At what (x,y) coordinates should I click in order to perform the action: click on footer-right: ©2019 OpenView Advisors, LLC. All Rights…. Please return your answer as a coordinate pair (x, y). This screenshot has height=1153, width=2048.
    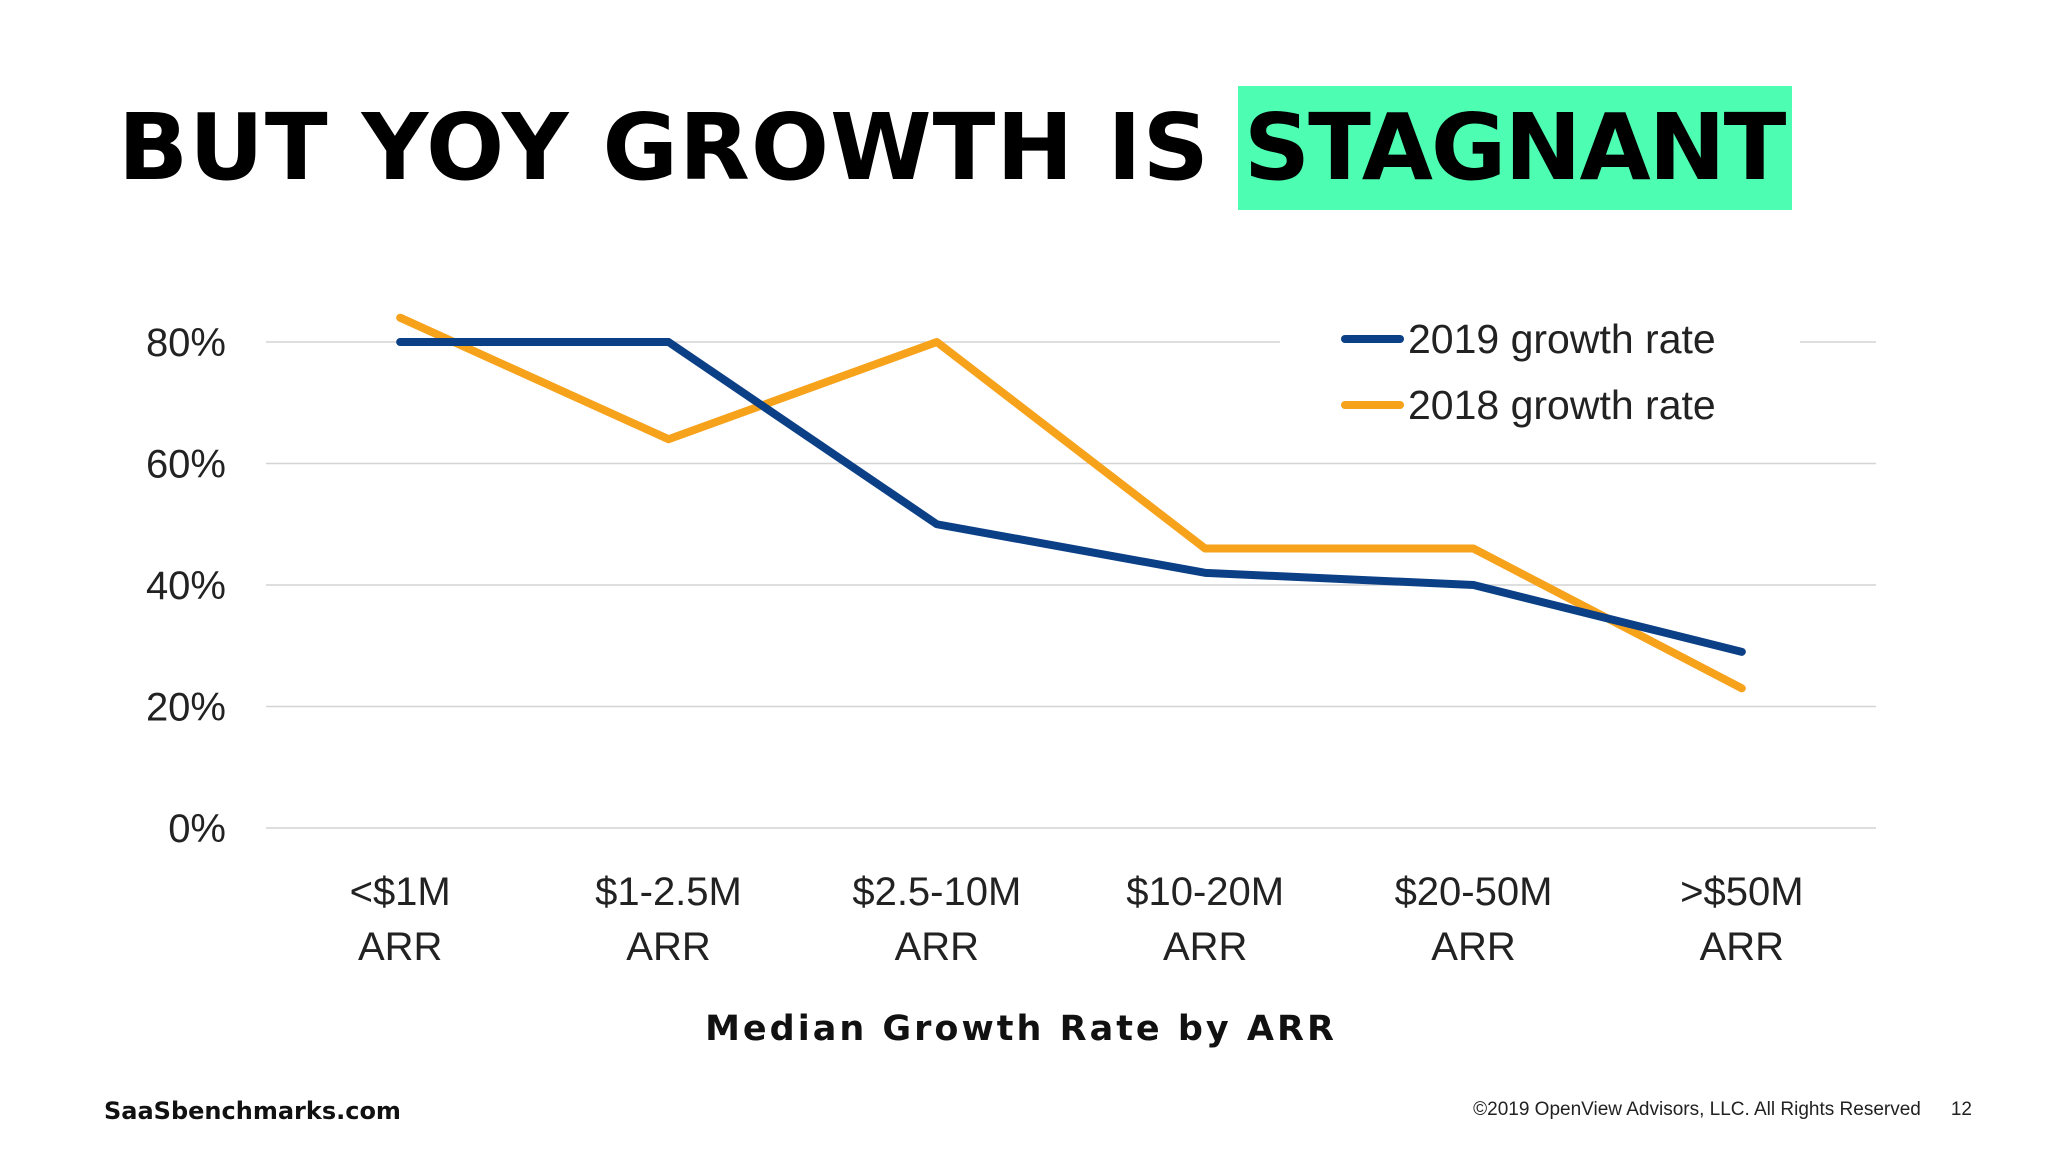
    Looking at the image, I should click on (1722, 1110).